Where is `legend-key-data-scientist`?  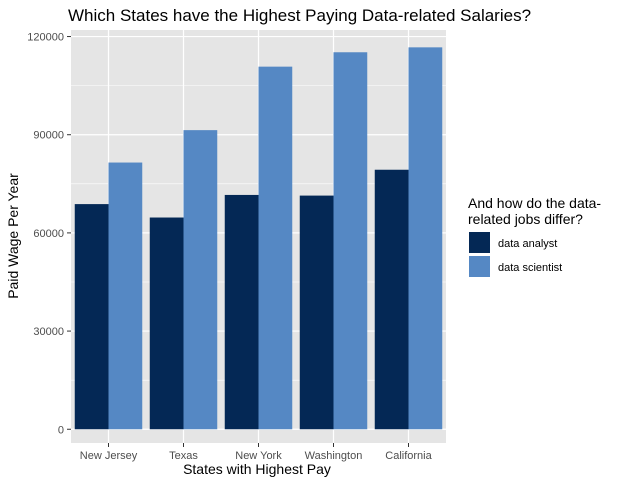 legend-key-data-scientist is located at coordinates (479, 266).